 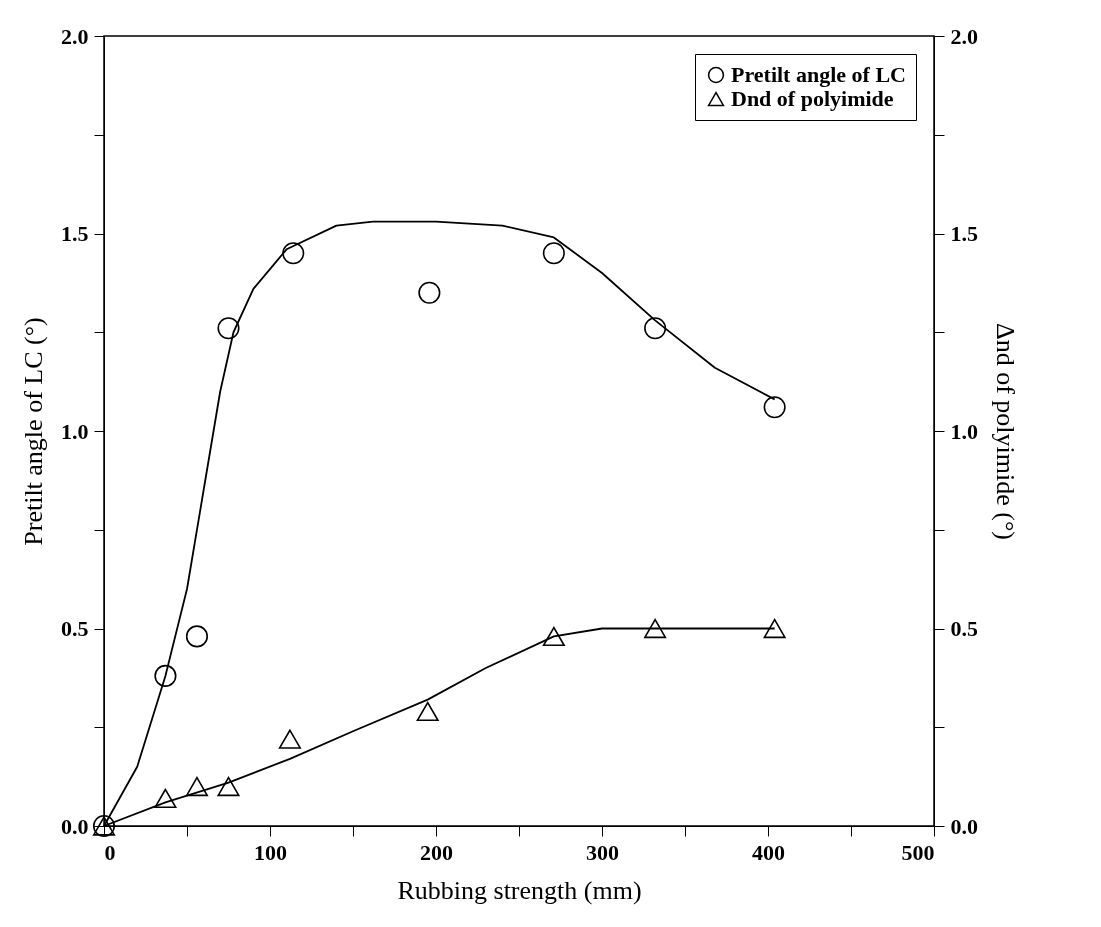 What do you see at coordinates (818, 74) in the screenshot?
I see `legend-label: Pretilt angle of LC` at bounding box center [818, 74].